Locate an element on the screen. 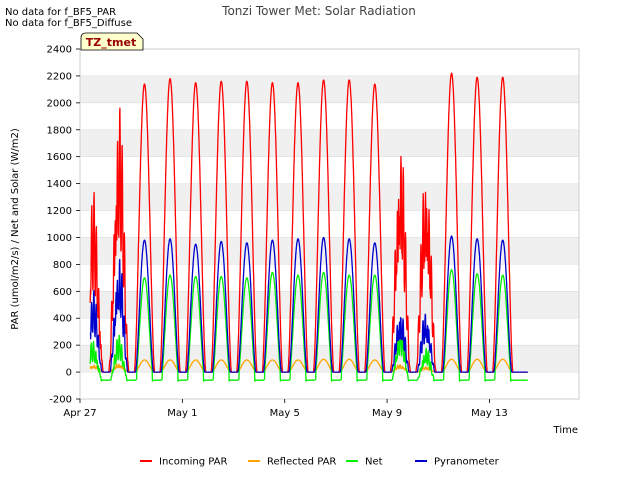 This screenshot has height=480, width=640. y-tick-label: 1400 is located at coordinates (59, 184).